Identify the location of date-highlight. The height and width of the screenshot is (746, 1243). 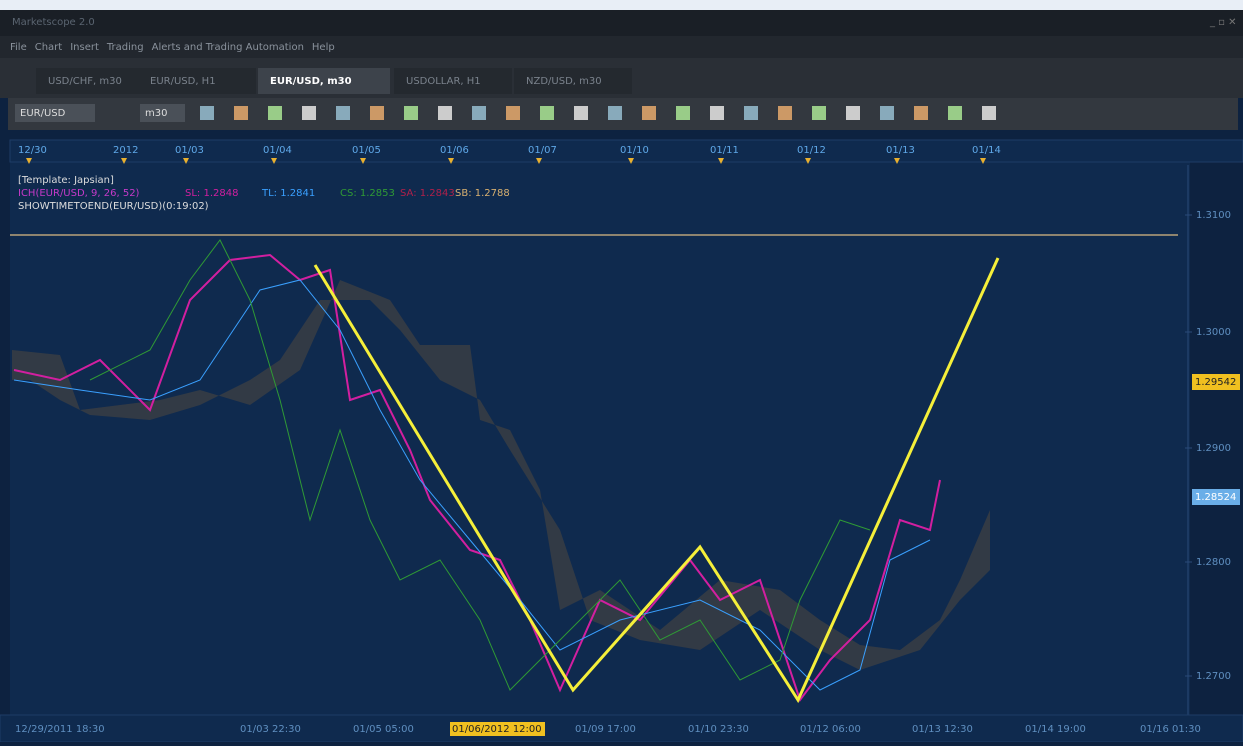
(497, 729).